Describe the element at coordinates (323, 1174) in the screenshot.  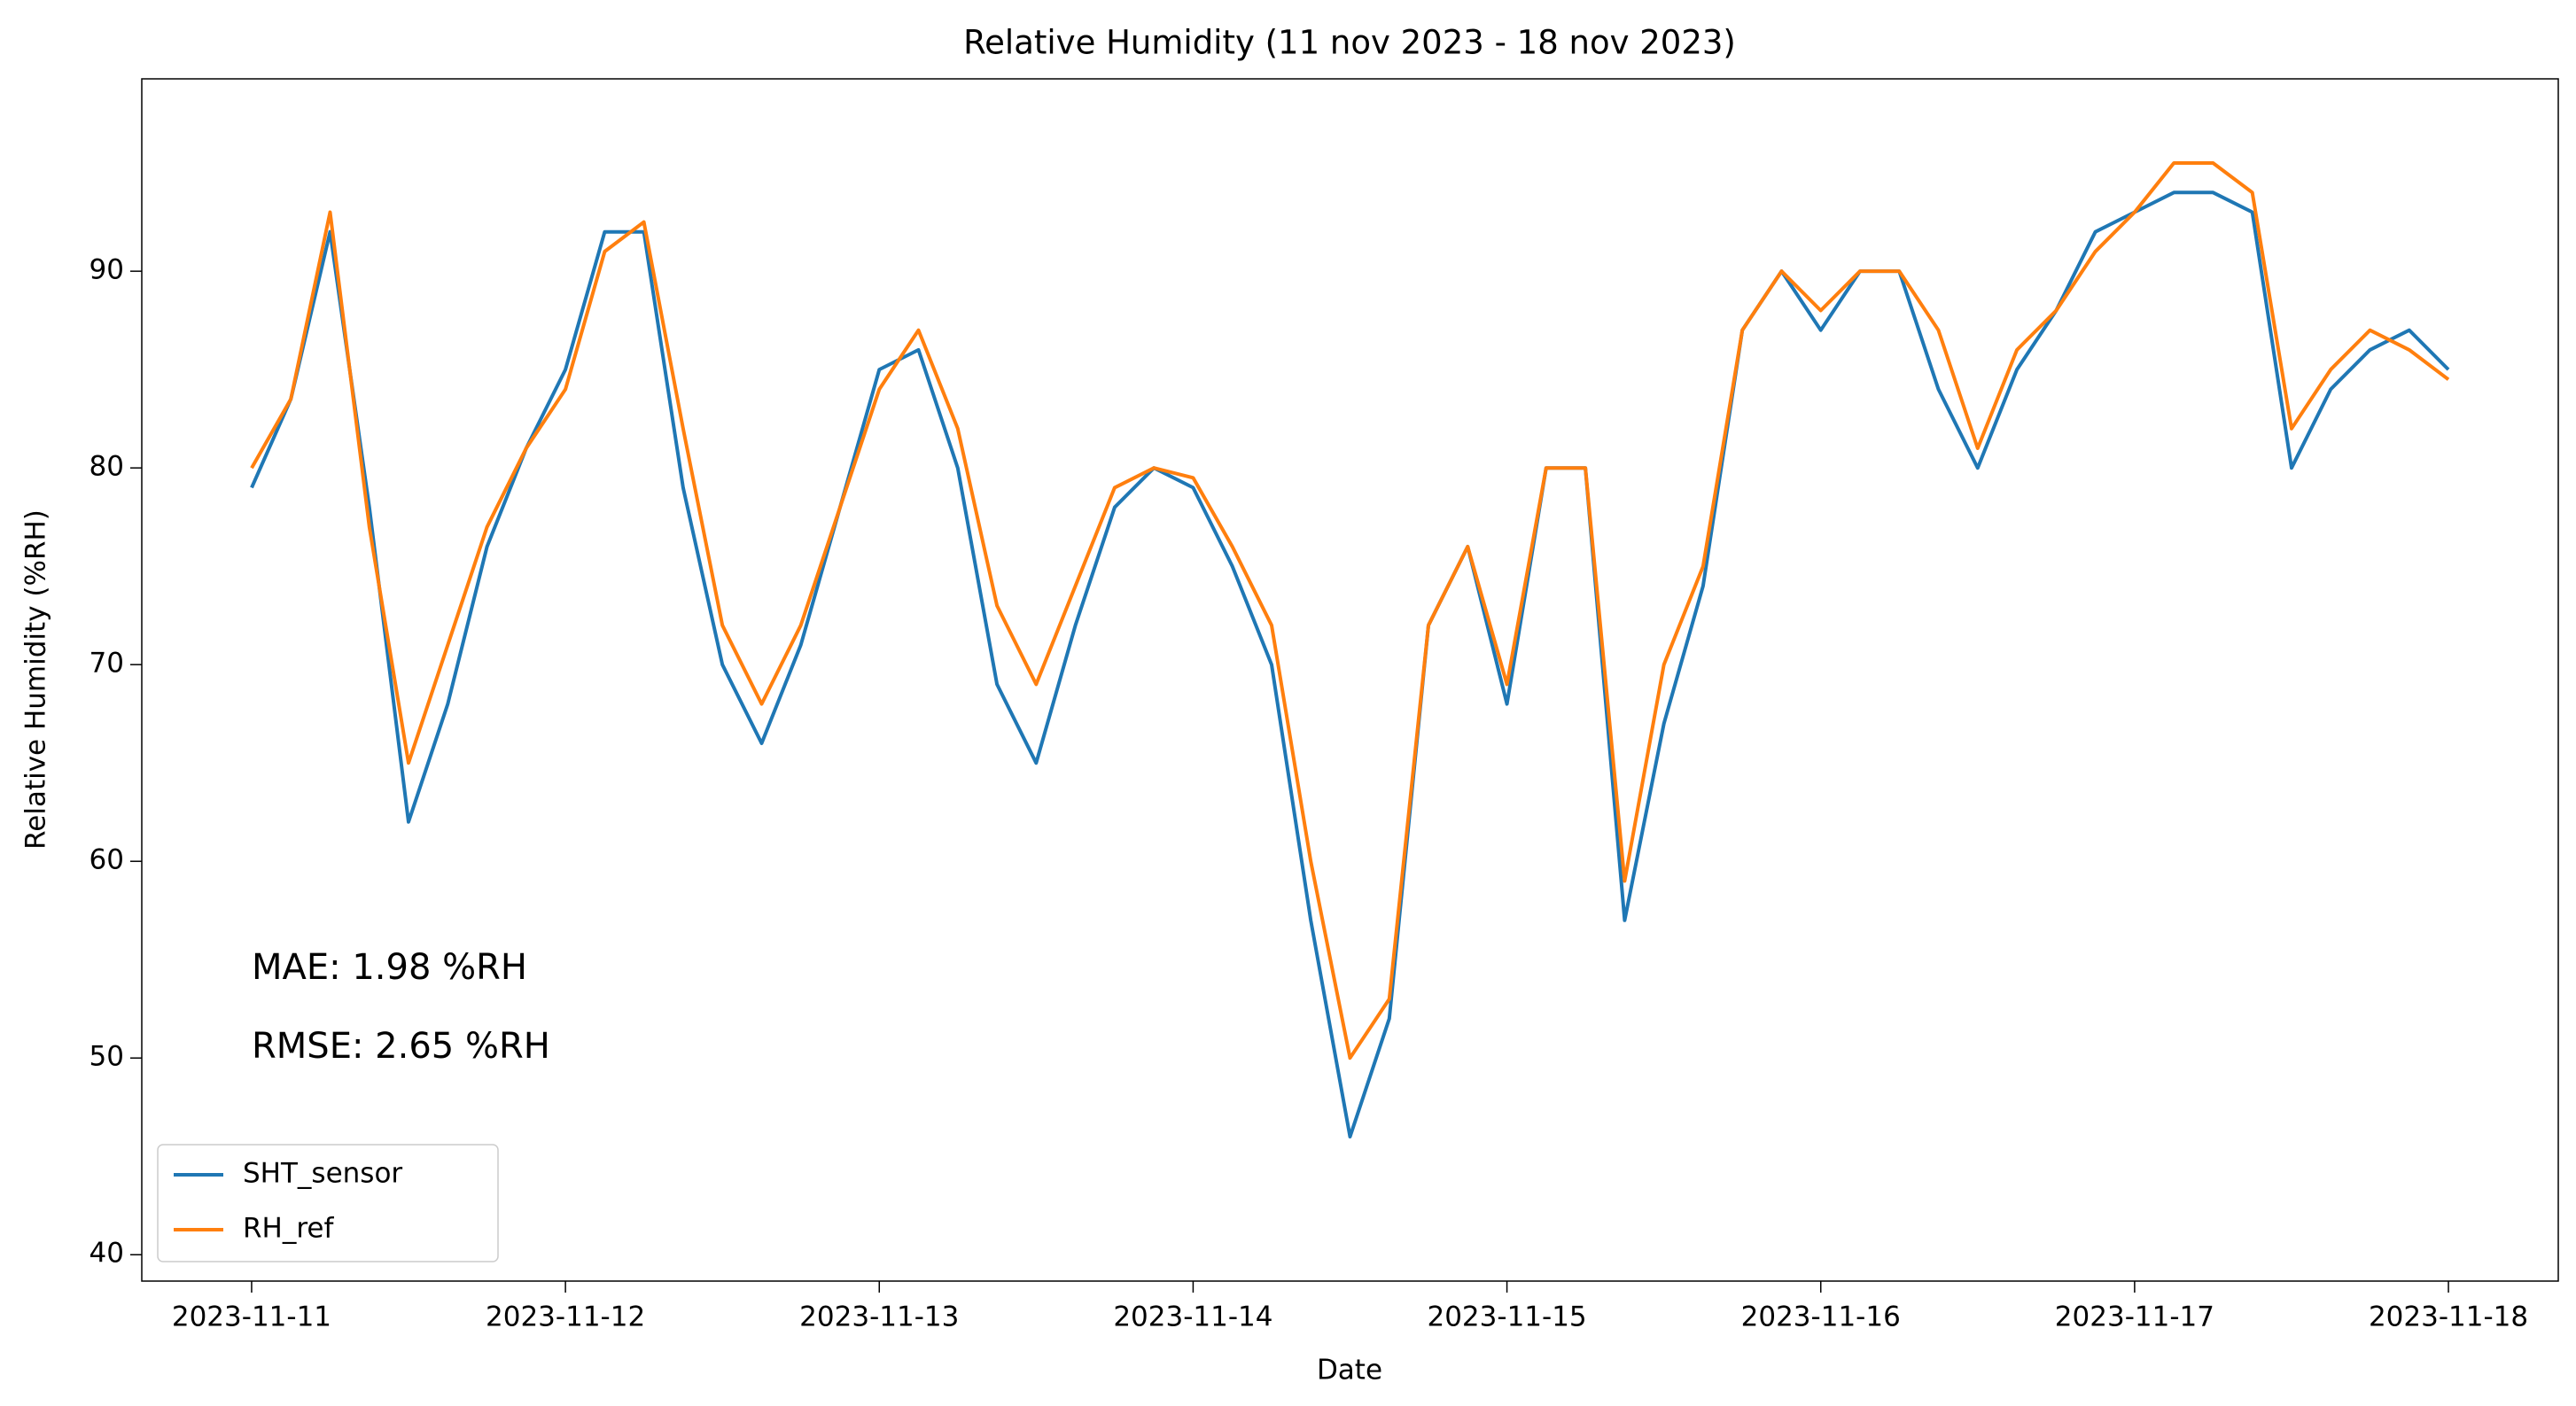
I see `legend-label: SHT_sensor` at that location.